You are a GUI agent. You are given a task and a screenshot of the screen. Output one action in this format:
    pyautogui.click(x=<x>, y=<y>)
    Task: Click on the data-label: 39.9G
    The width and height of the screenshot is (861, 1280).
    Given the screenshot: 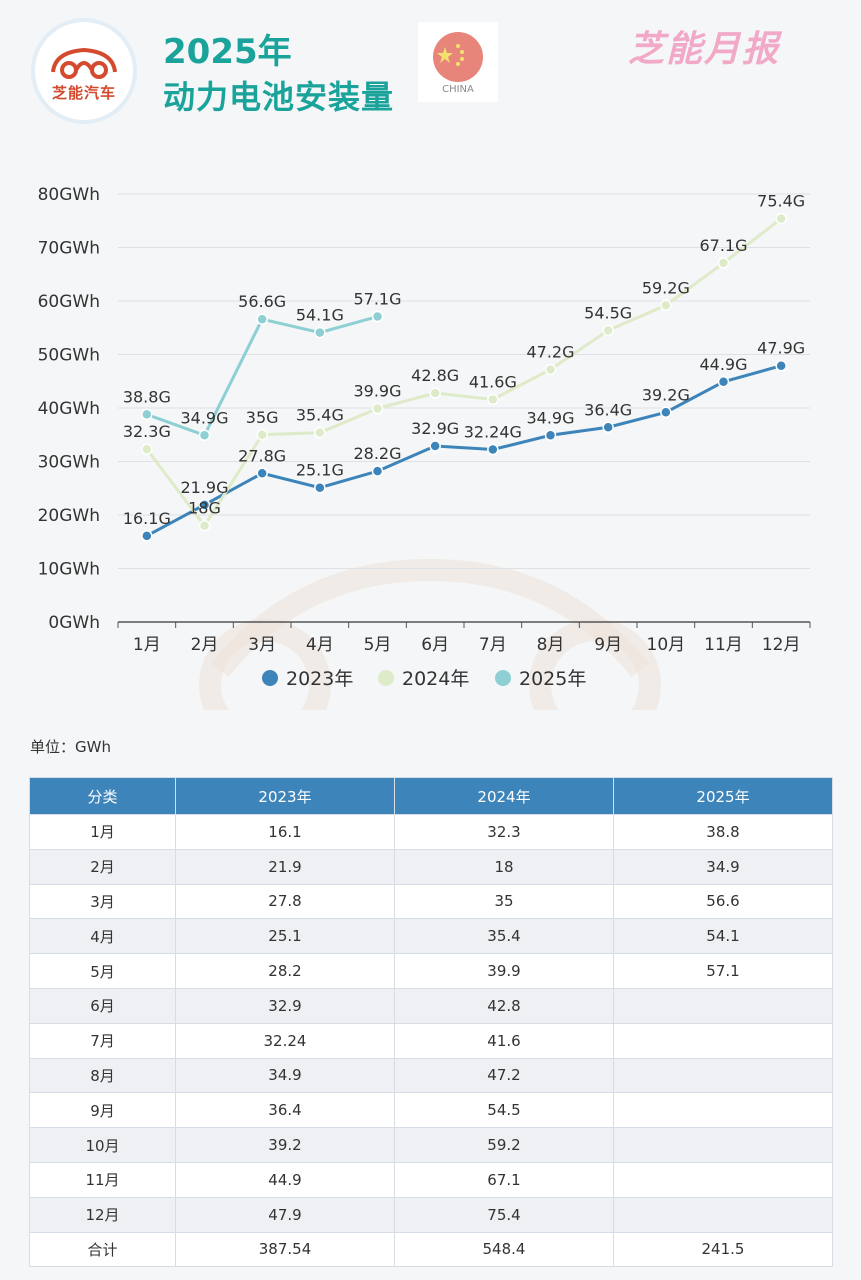 What is the action you would take?
    pyautogui.click(x=377, y=391)
    